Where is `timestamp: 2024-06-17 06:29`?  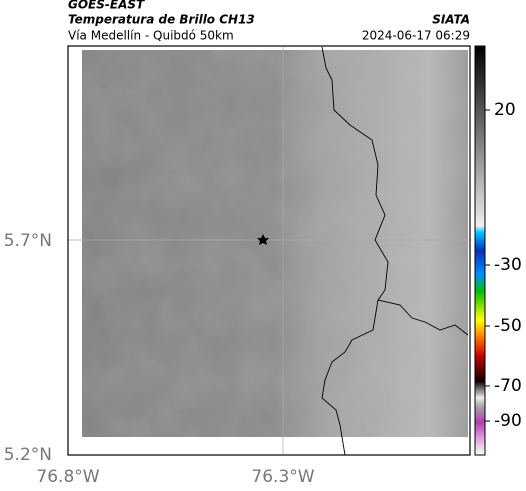 timestamp: 2024-06-17 06:29 is located at coordinates (416, 36).